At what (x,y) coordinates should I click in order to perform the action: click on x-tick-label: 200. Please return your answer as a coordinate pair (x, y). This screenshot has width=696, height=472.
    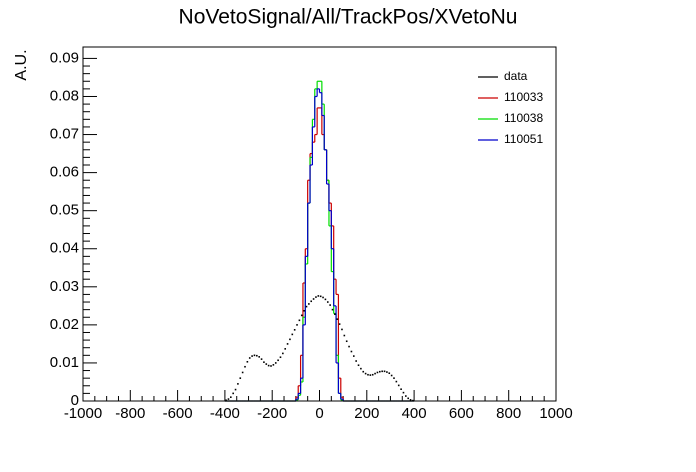
    Looking at the image, I should click on (366, 413).